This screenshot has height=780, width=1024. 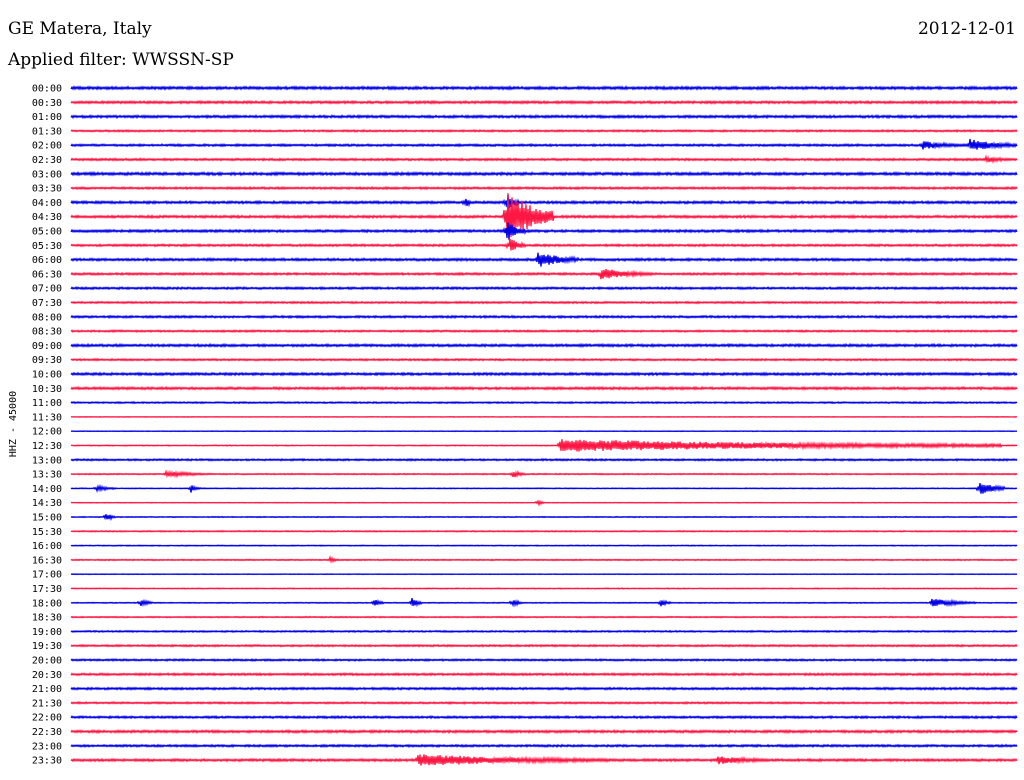 What do you see at coordinates (47, 646) in the screenshot?
I see `hour-label: 19:30` at bounding box center [47, 646].